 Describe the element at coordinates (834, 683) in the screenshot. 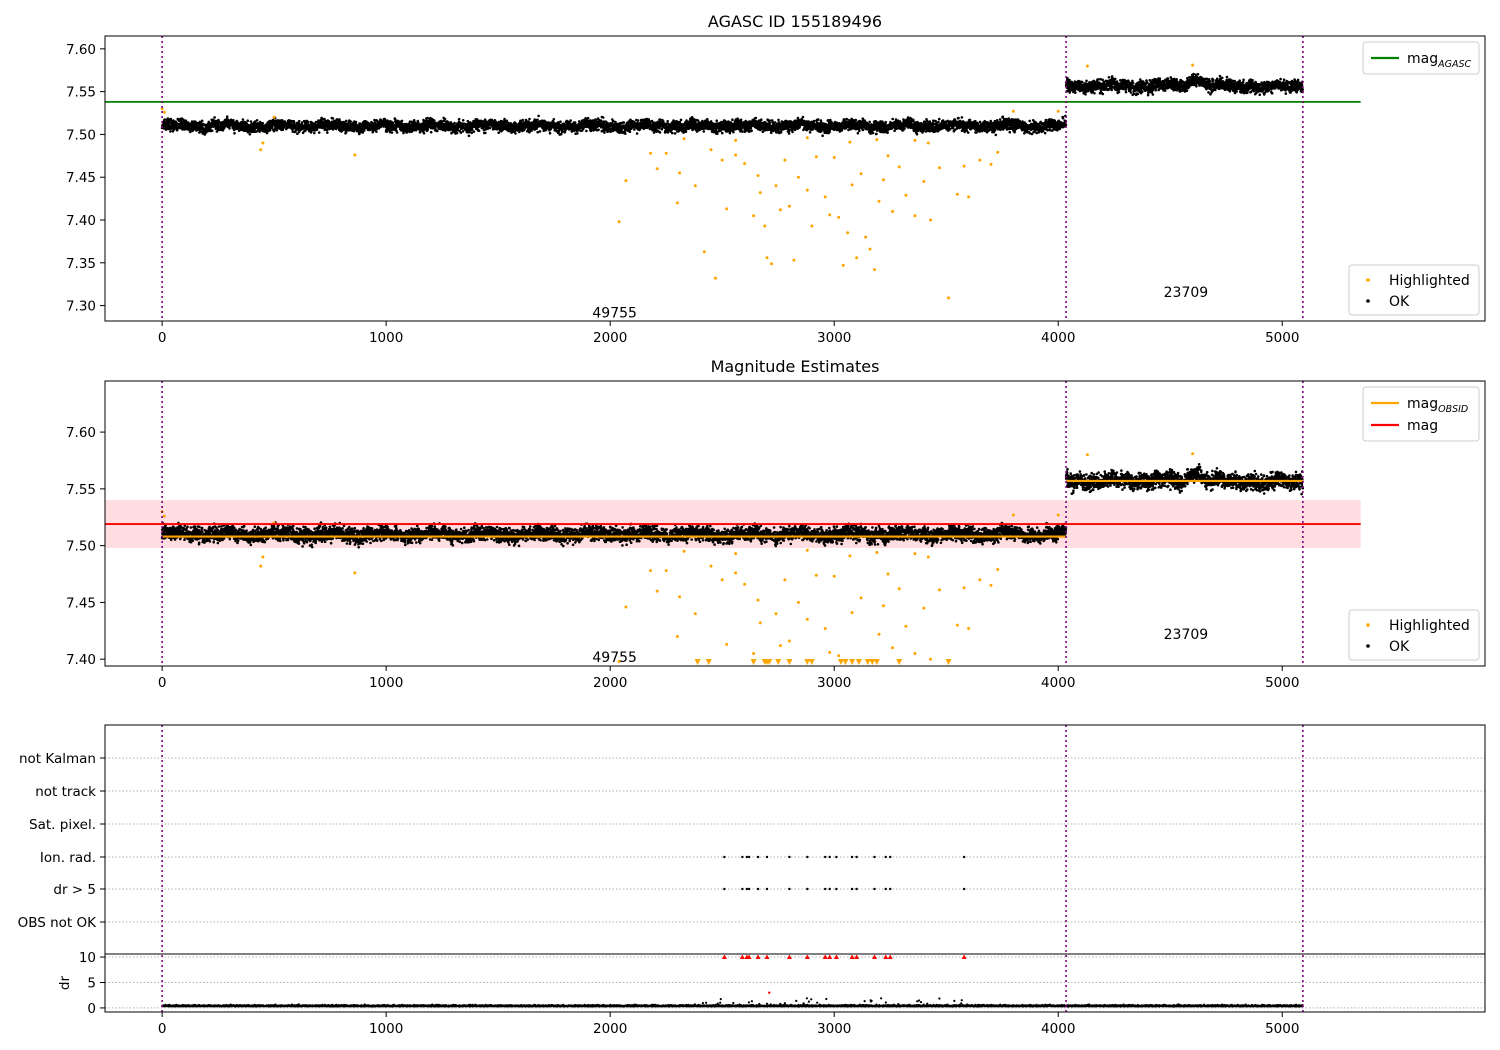

I see `magnitude-x-tick-label: 3000` at that location.